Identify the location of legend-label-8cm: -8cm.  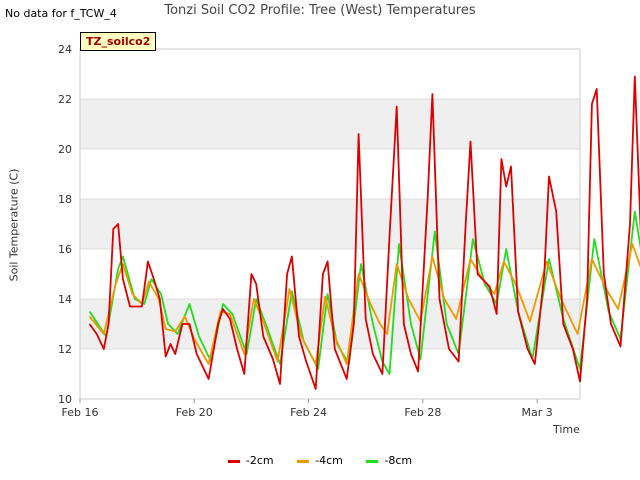
(398, 460).